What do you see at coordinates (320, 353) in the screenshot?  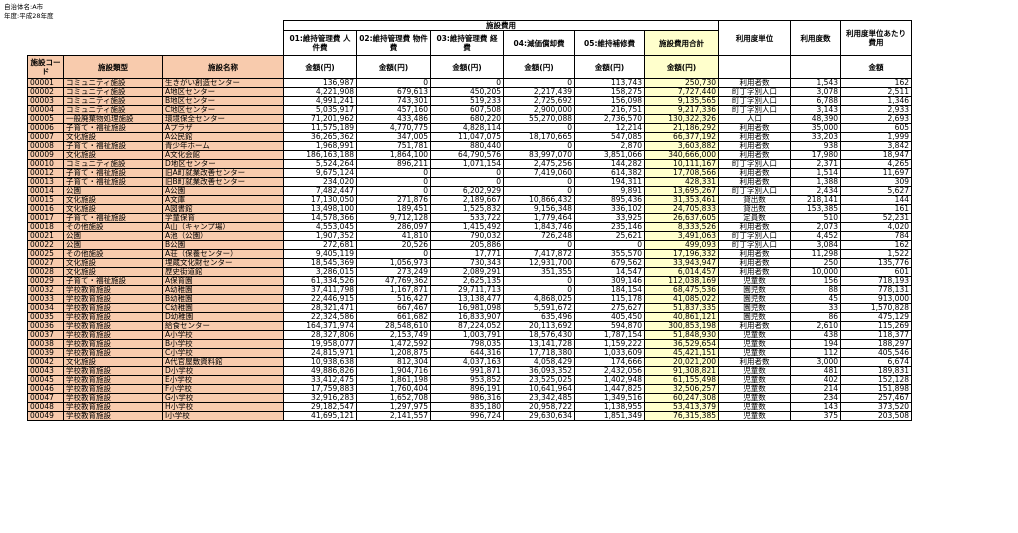 I see `table-cell: 24,815,971` at bounding box center [320, 353].